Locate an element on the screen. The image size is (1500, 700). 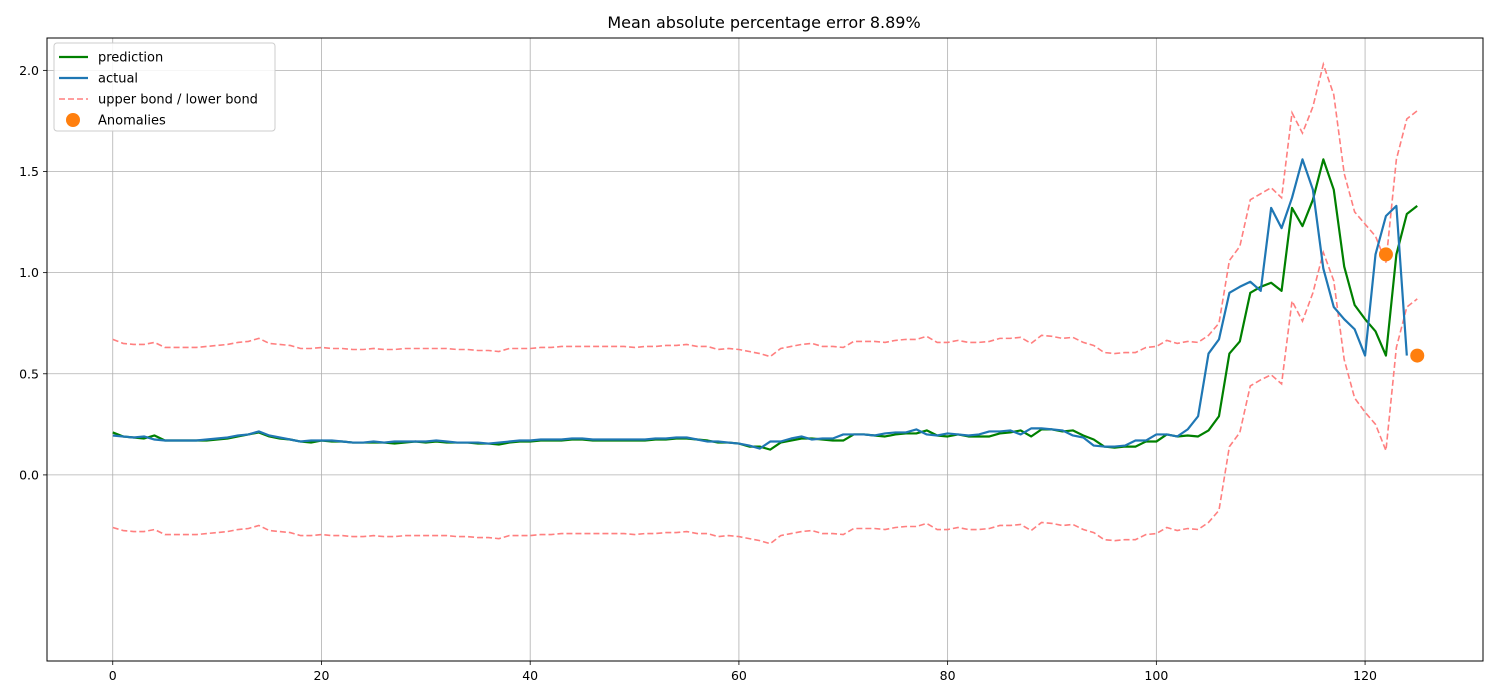
x-tick-label: 20 is located at coordinates (322, 675).